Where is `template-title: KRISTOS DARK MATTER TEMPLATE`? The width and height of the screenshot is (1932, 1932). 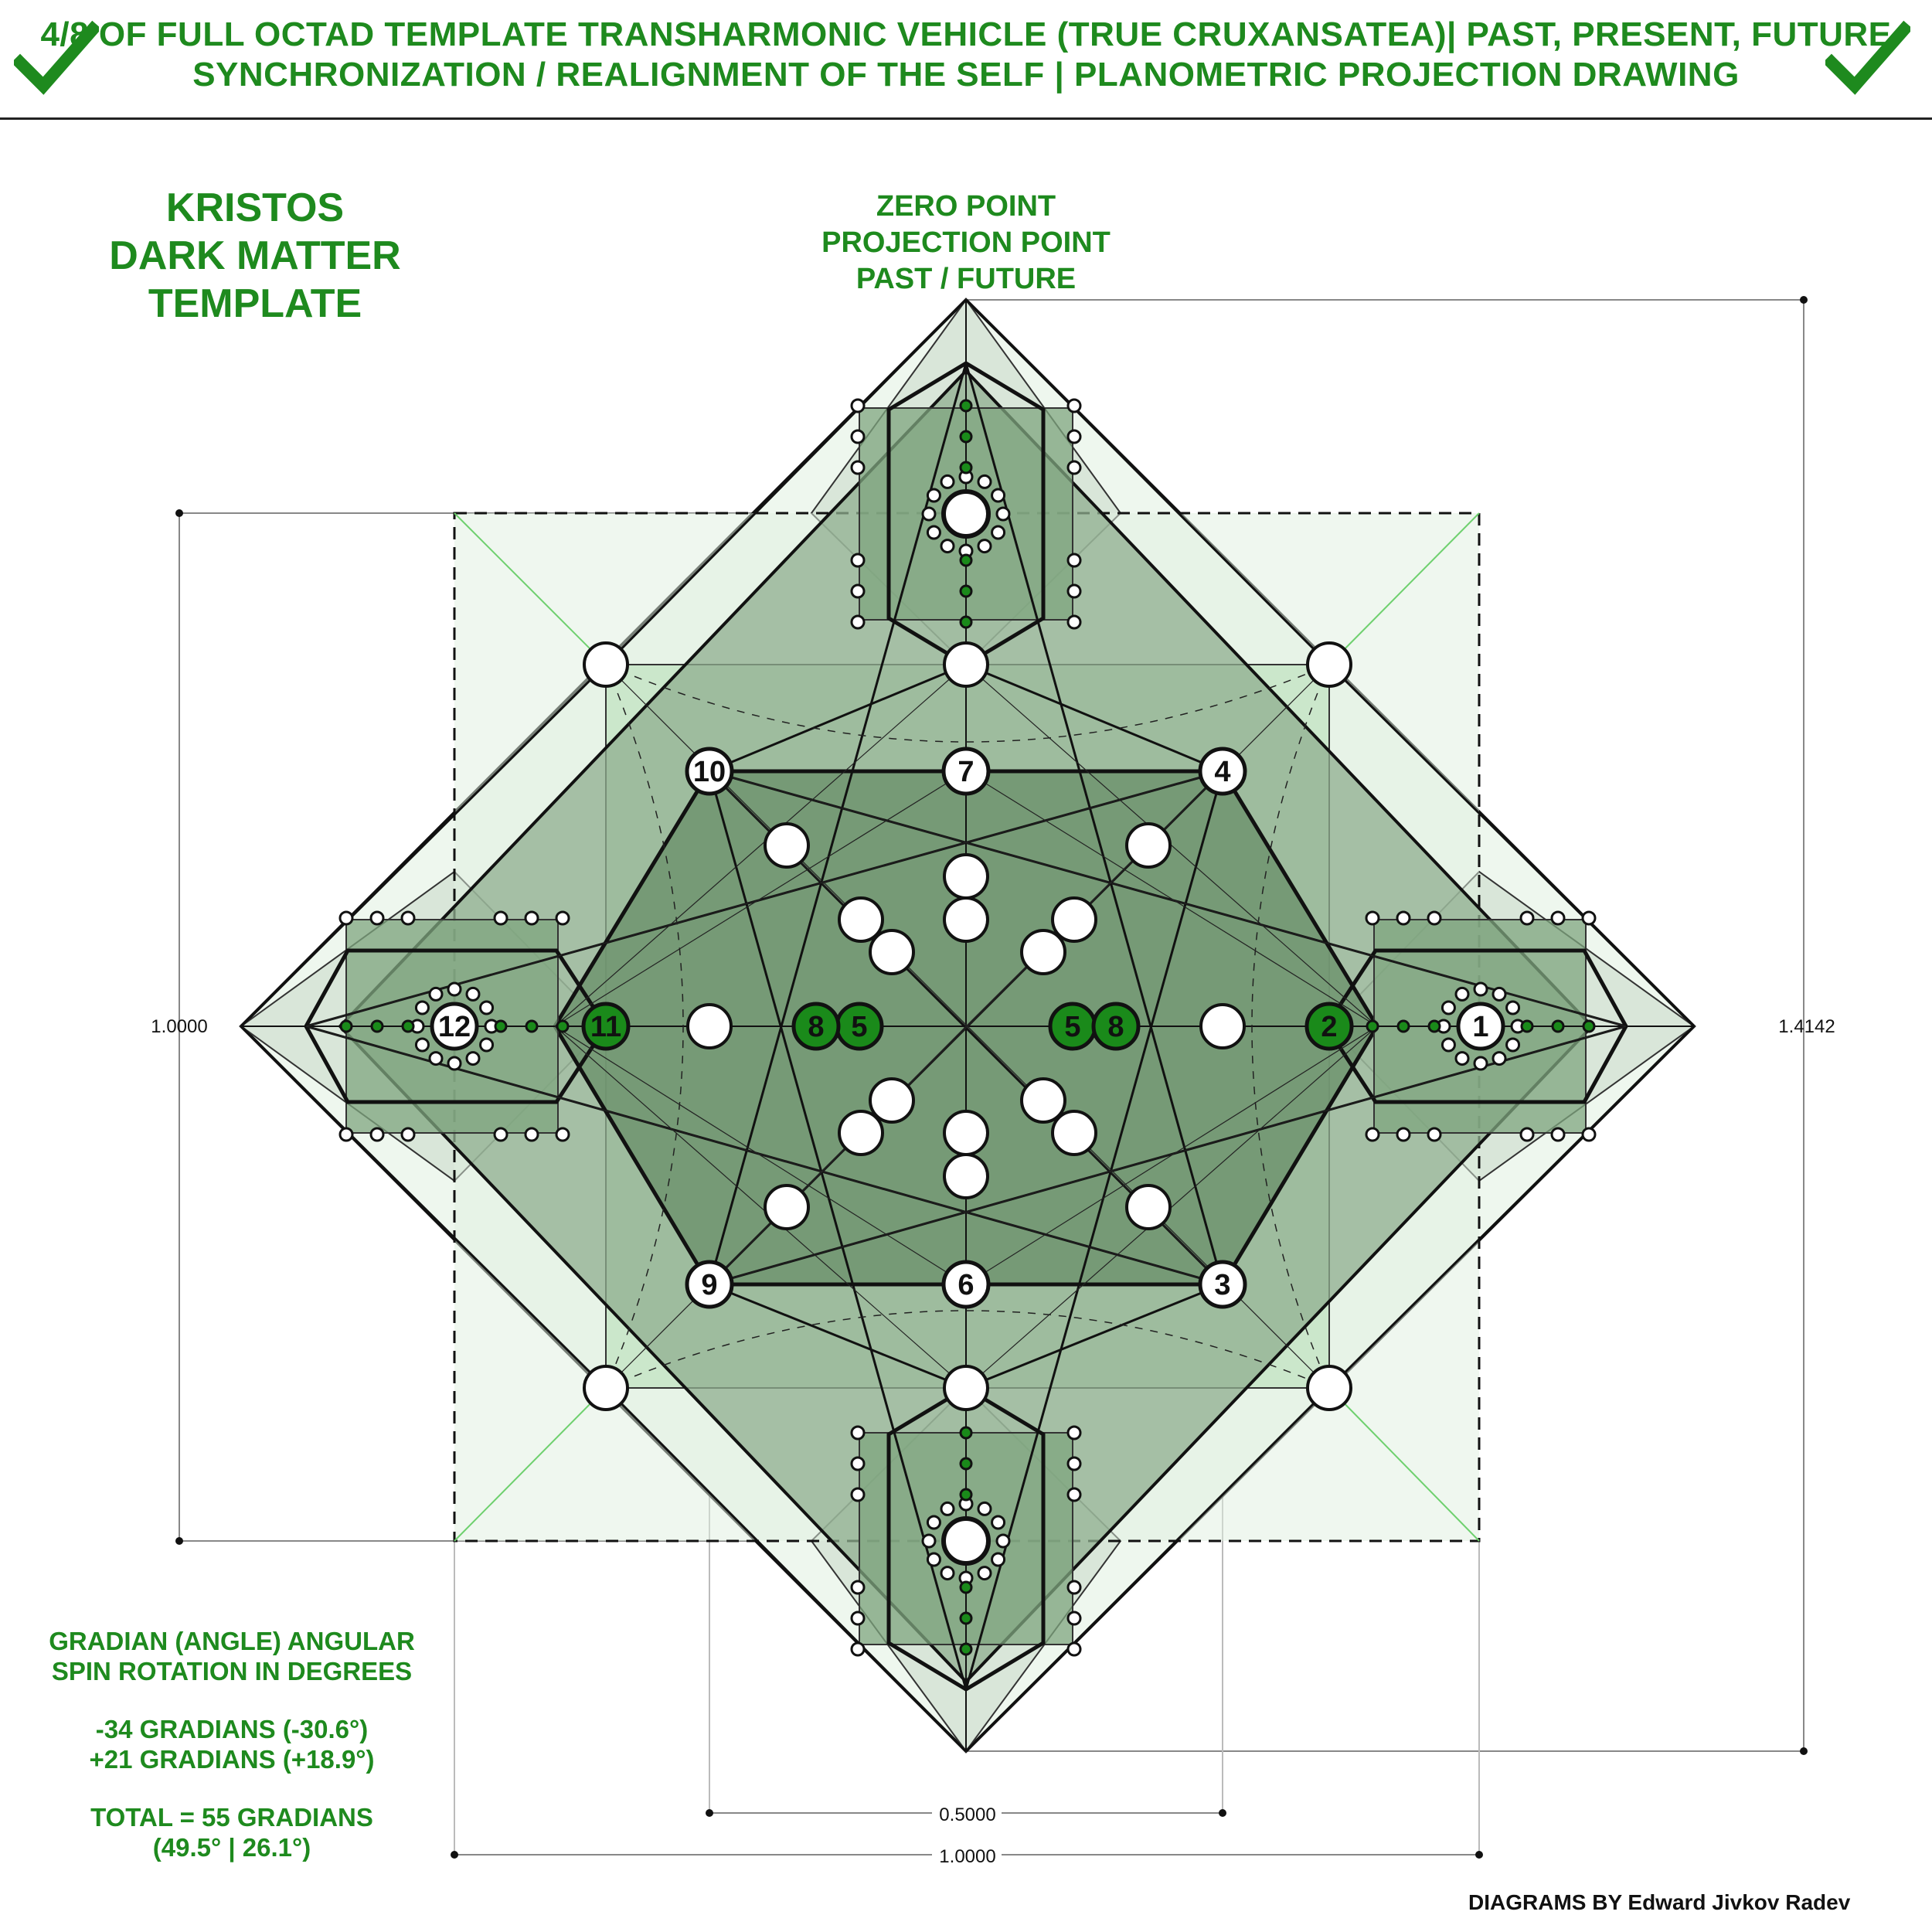
template-title: KRISTOS DARK MATTER TEMPLATE is located at coordinates (255, 256).